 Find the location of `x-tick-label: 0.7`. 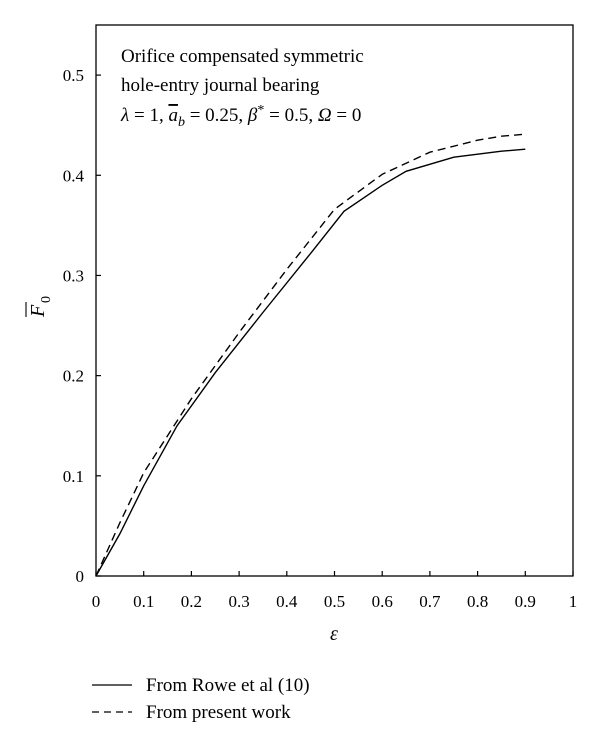

x-tick-label: 0.7 is located at coordinates (430, 601).